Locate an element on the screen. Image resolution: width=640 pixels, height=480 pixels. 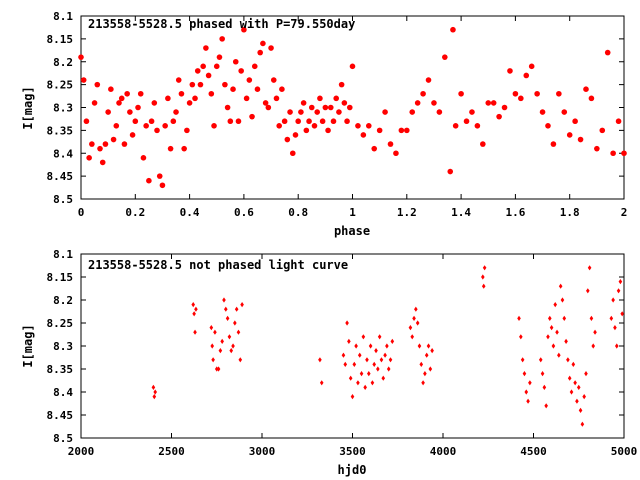
phased-y-tick-label: 8.2 is located at coordinates (63, 62).